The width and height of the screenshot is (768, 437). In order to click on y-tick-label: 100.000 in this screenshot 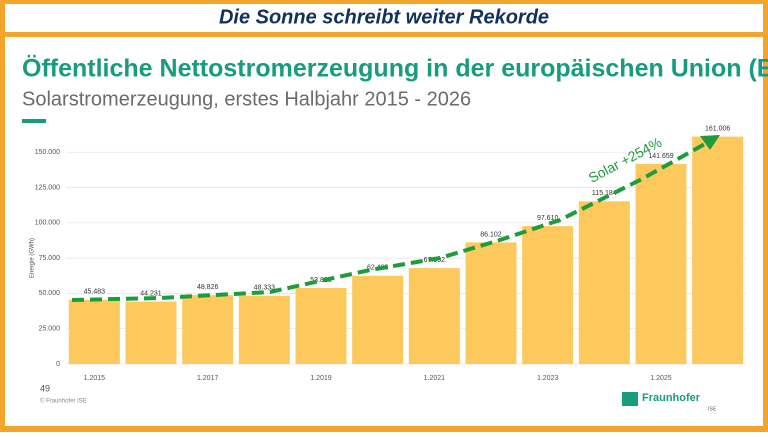, I will do `click(47, 223)`.